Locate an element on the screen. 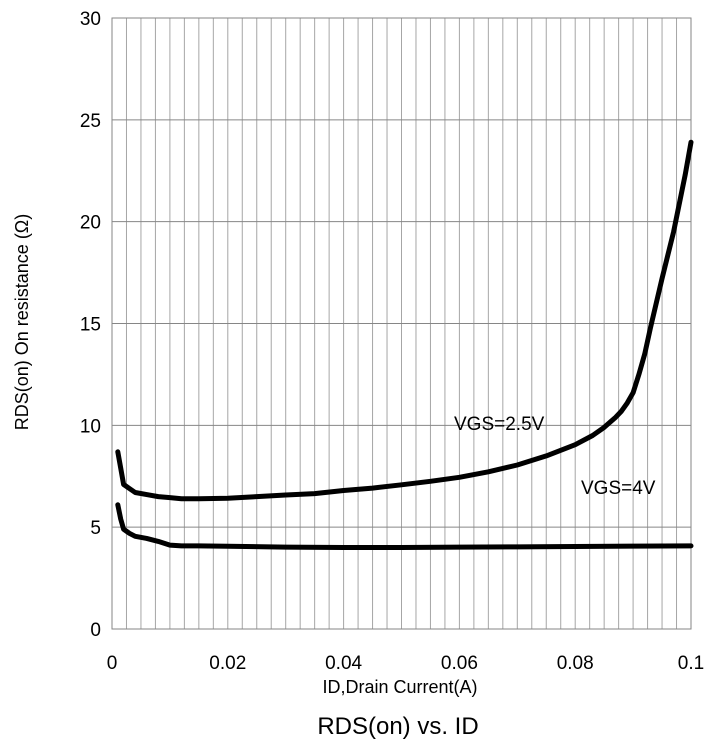  y-axis-label: RDS(on) On resistance (Ω) is located at coordinates (22, 322).